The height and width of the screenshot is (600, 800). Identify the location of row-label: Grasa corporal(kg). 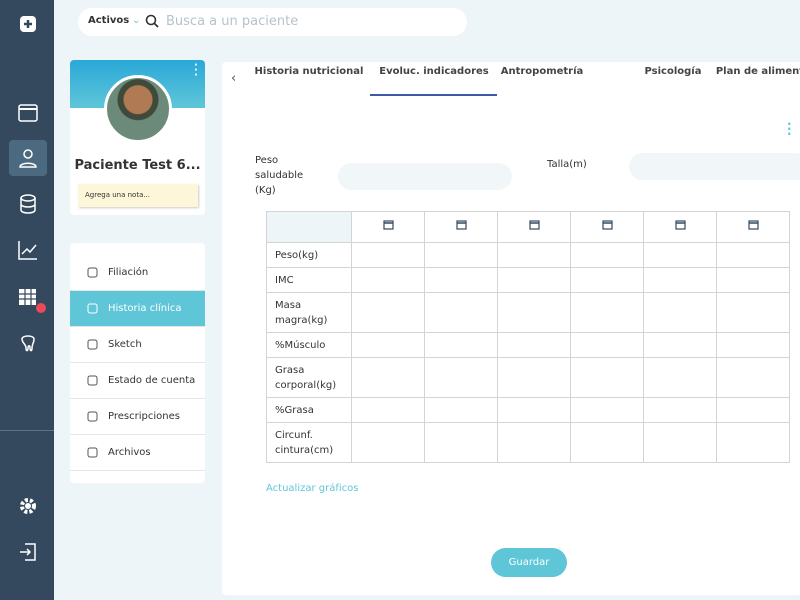
(309, 377).